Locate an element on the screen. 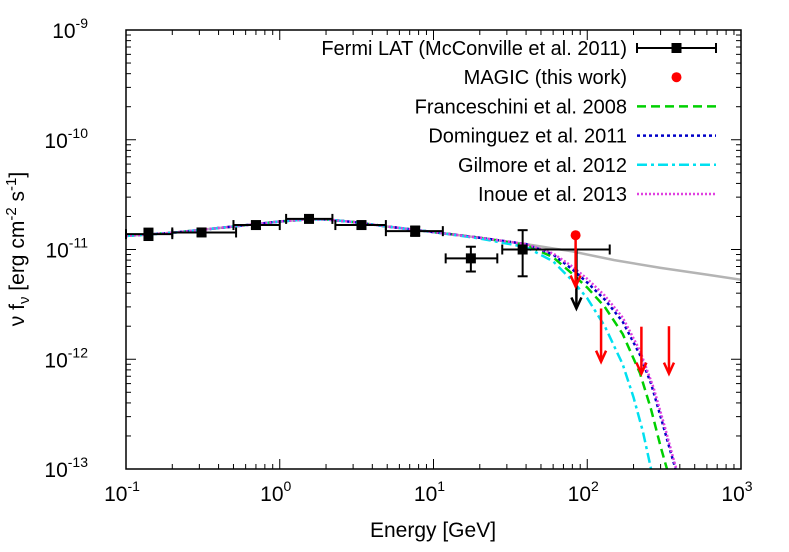 The image size is (789, 552). y-tick-label: 10-11 is located at coordinates (66, 249).